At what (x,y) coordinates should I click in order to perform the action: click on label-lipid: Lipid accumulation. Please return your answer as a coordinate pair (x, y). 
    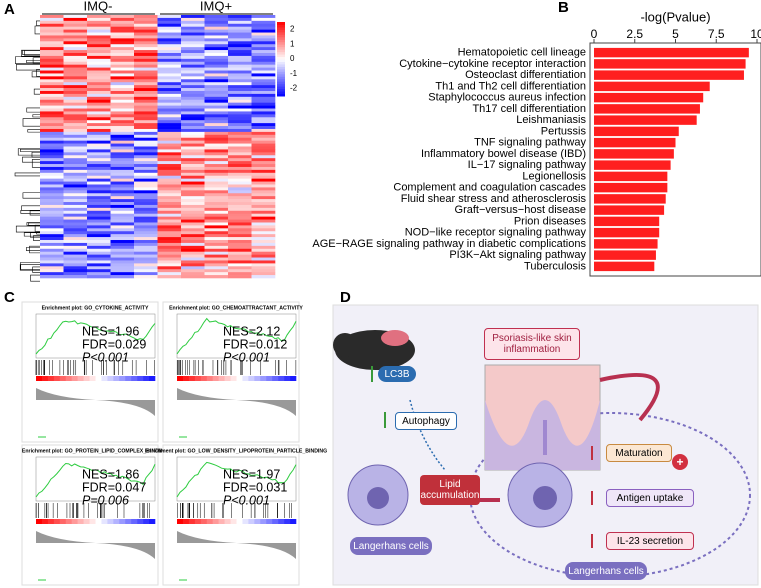
    Looking at the image, I should click on (450, 490).